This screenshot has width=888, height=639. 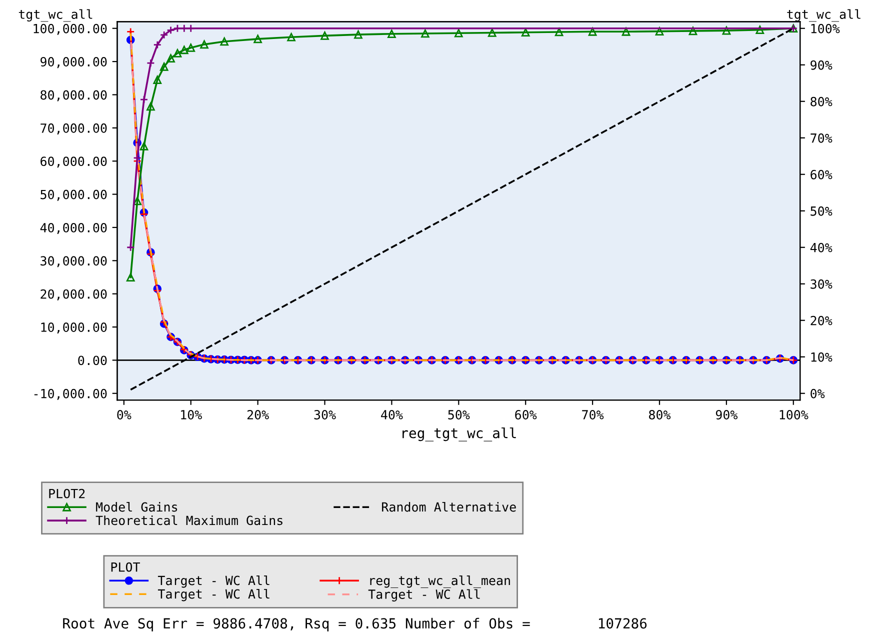 I want to click on y-tick-label: 20,000.00, so click(x=73, y=294).